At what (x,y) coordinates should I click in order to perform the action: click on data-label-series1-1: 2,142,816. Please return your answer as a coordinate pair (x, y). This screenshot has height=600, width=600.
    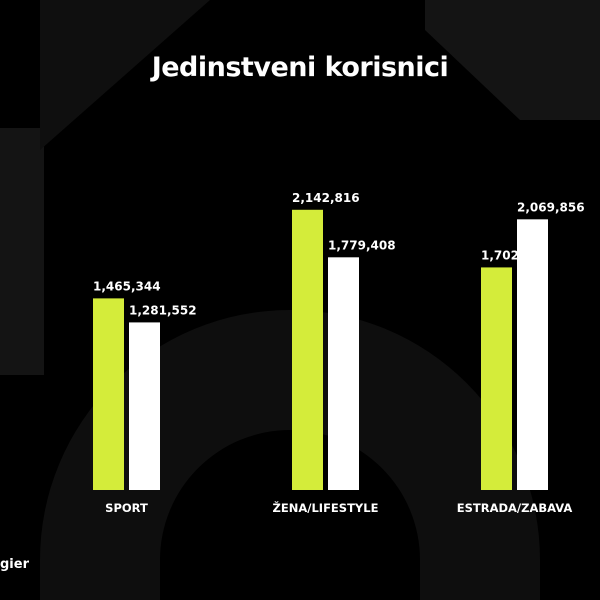
    Looking at the image, I should click on (326, 198).